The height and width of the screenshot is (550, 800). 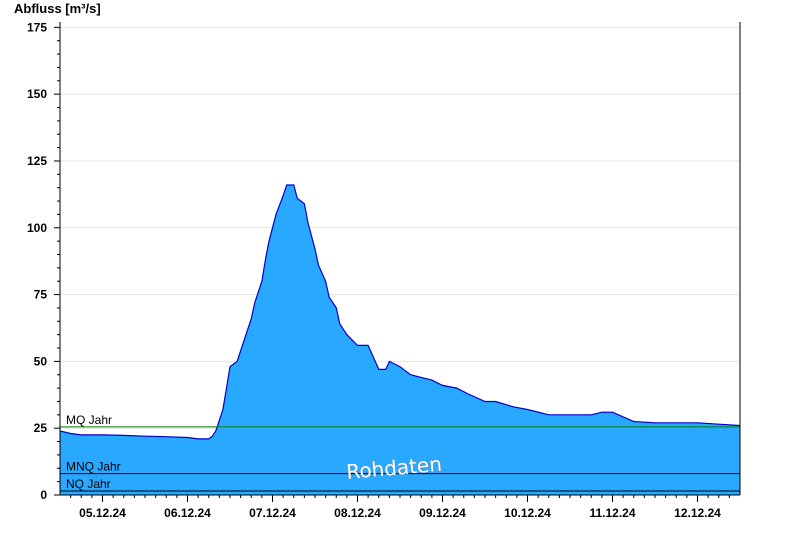 I want to click on y-tick-label: 150, so click(x=37, y=94).